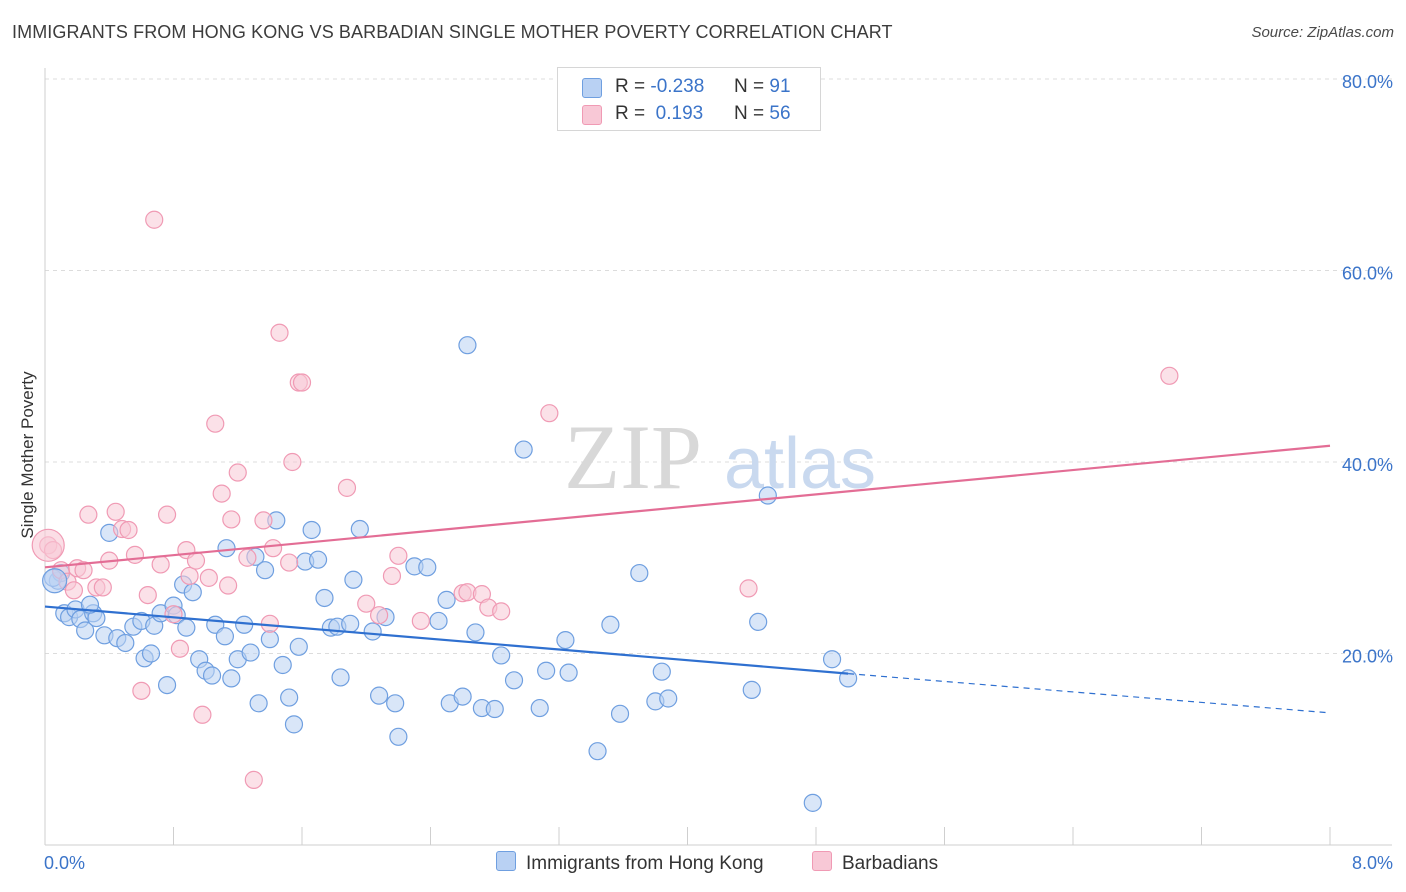 This screenshot has height=892, width=1406. I want to click on legend-swatch-pink, so click(822, 861).